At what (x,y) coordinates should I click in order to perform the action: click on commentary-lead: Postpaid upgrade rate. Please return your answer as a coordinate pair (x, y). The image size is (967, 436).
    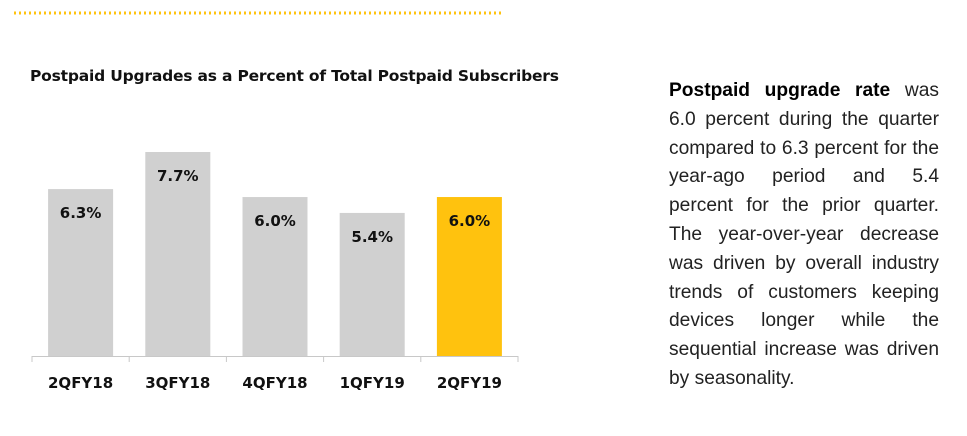
    Looking at the image, I should click on (780, 90).